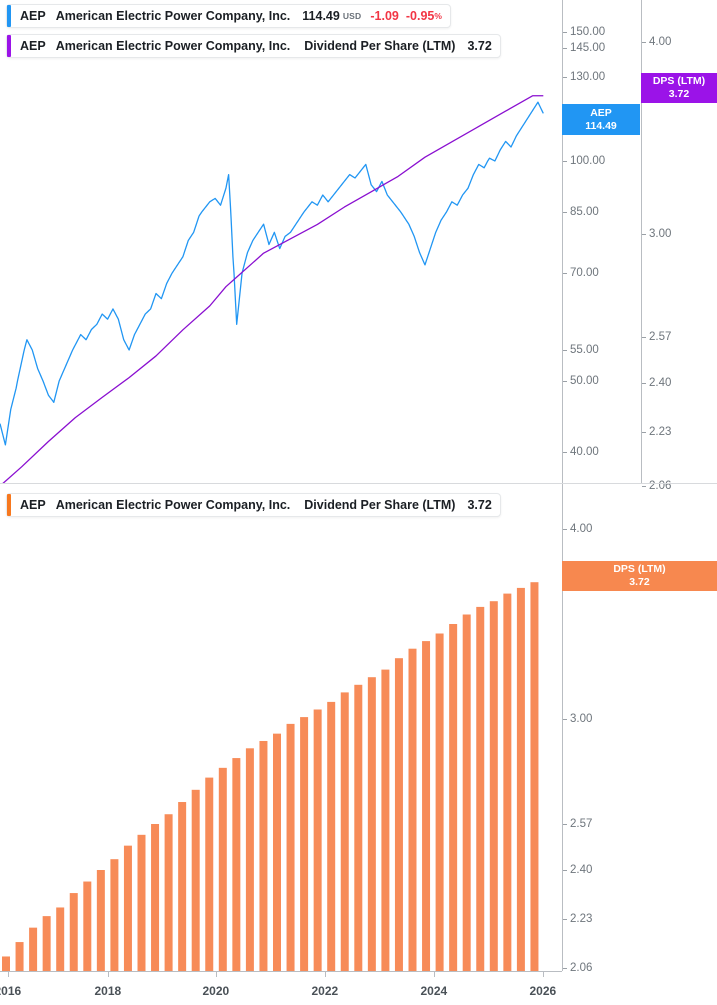  I want to click on dps-bottom-badge-label: DPS (LTM), so click(639, 569).